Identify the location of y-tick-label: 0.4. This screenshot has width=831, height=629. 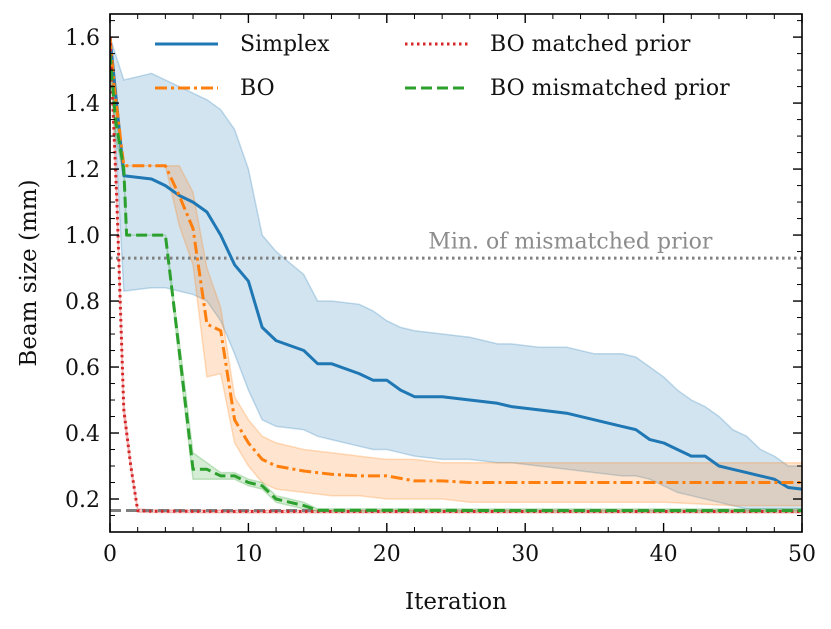
(82, 434).